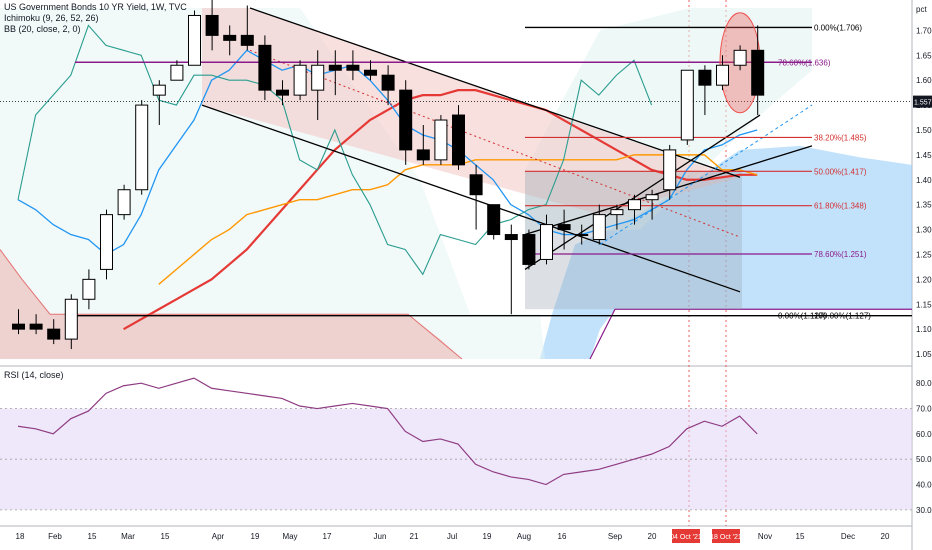  I want to click on fib-label: 78.60%(1.251), so click(840, 254).